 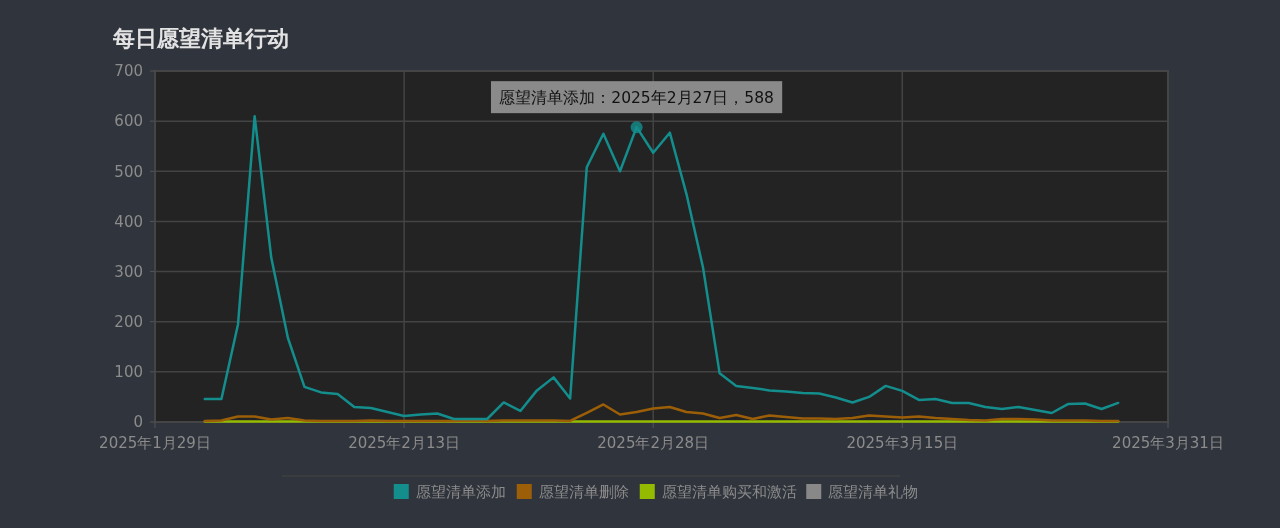 I want to click on legend-label: 愿望清单礼物, so click(x=873, y=492).